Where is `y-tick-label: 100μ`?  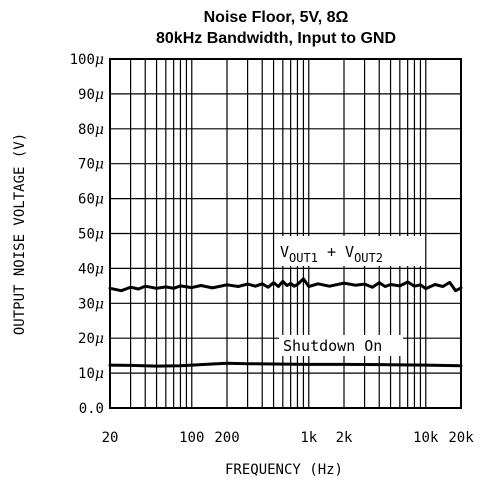 y-tick-label: 100μ is located at coordinates (87, 60).